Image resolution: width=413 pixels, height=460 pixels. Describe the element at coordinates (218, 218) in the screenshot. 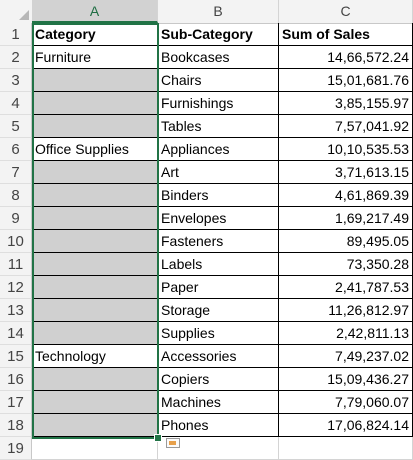

I see `subcategory-cell: Envelopes` at that location.